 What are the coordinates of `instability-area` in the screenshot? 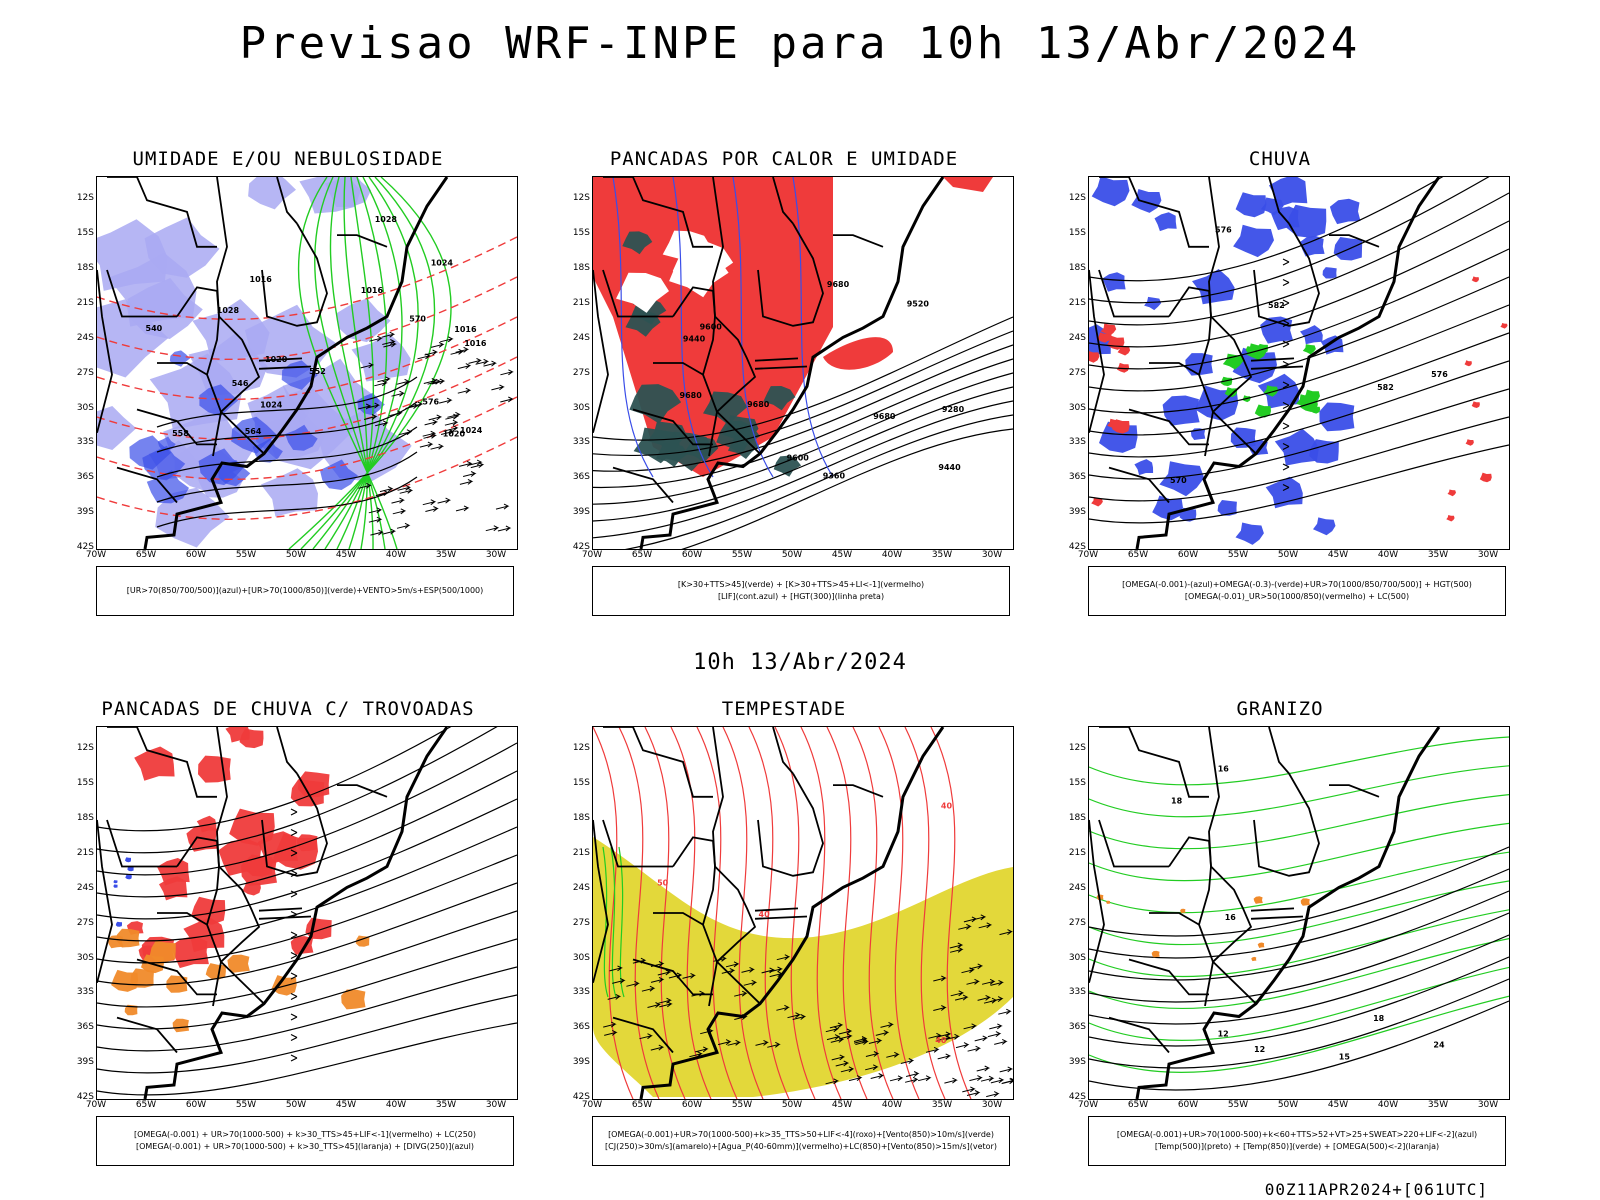 It's located at (858, 353).